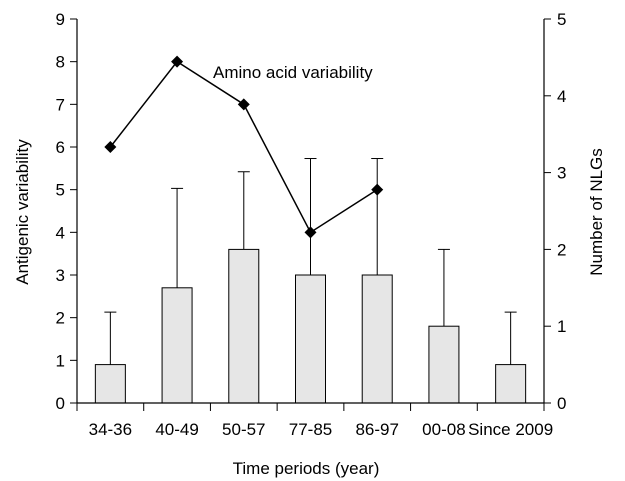 The width and height of the screenshot is (625, 481). I want to click on y-tick-label: 6, so click(60, 147).